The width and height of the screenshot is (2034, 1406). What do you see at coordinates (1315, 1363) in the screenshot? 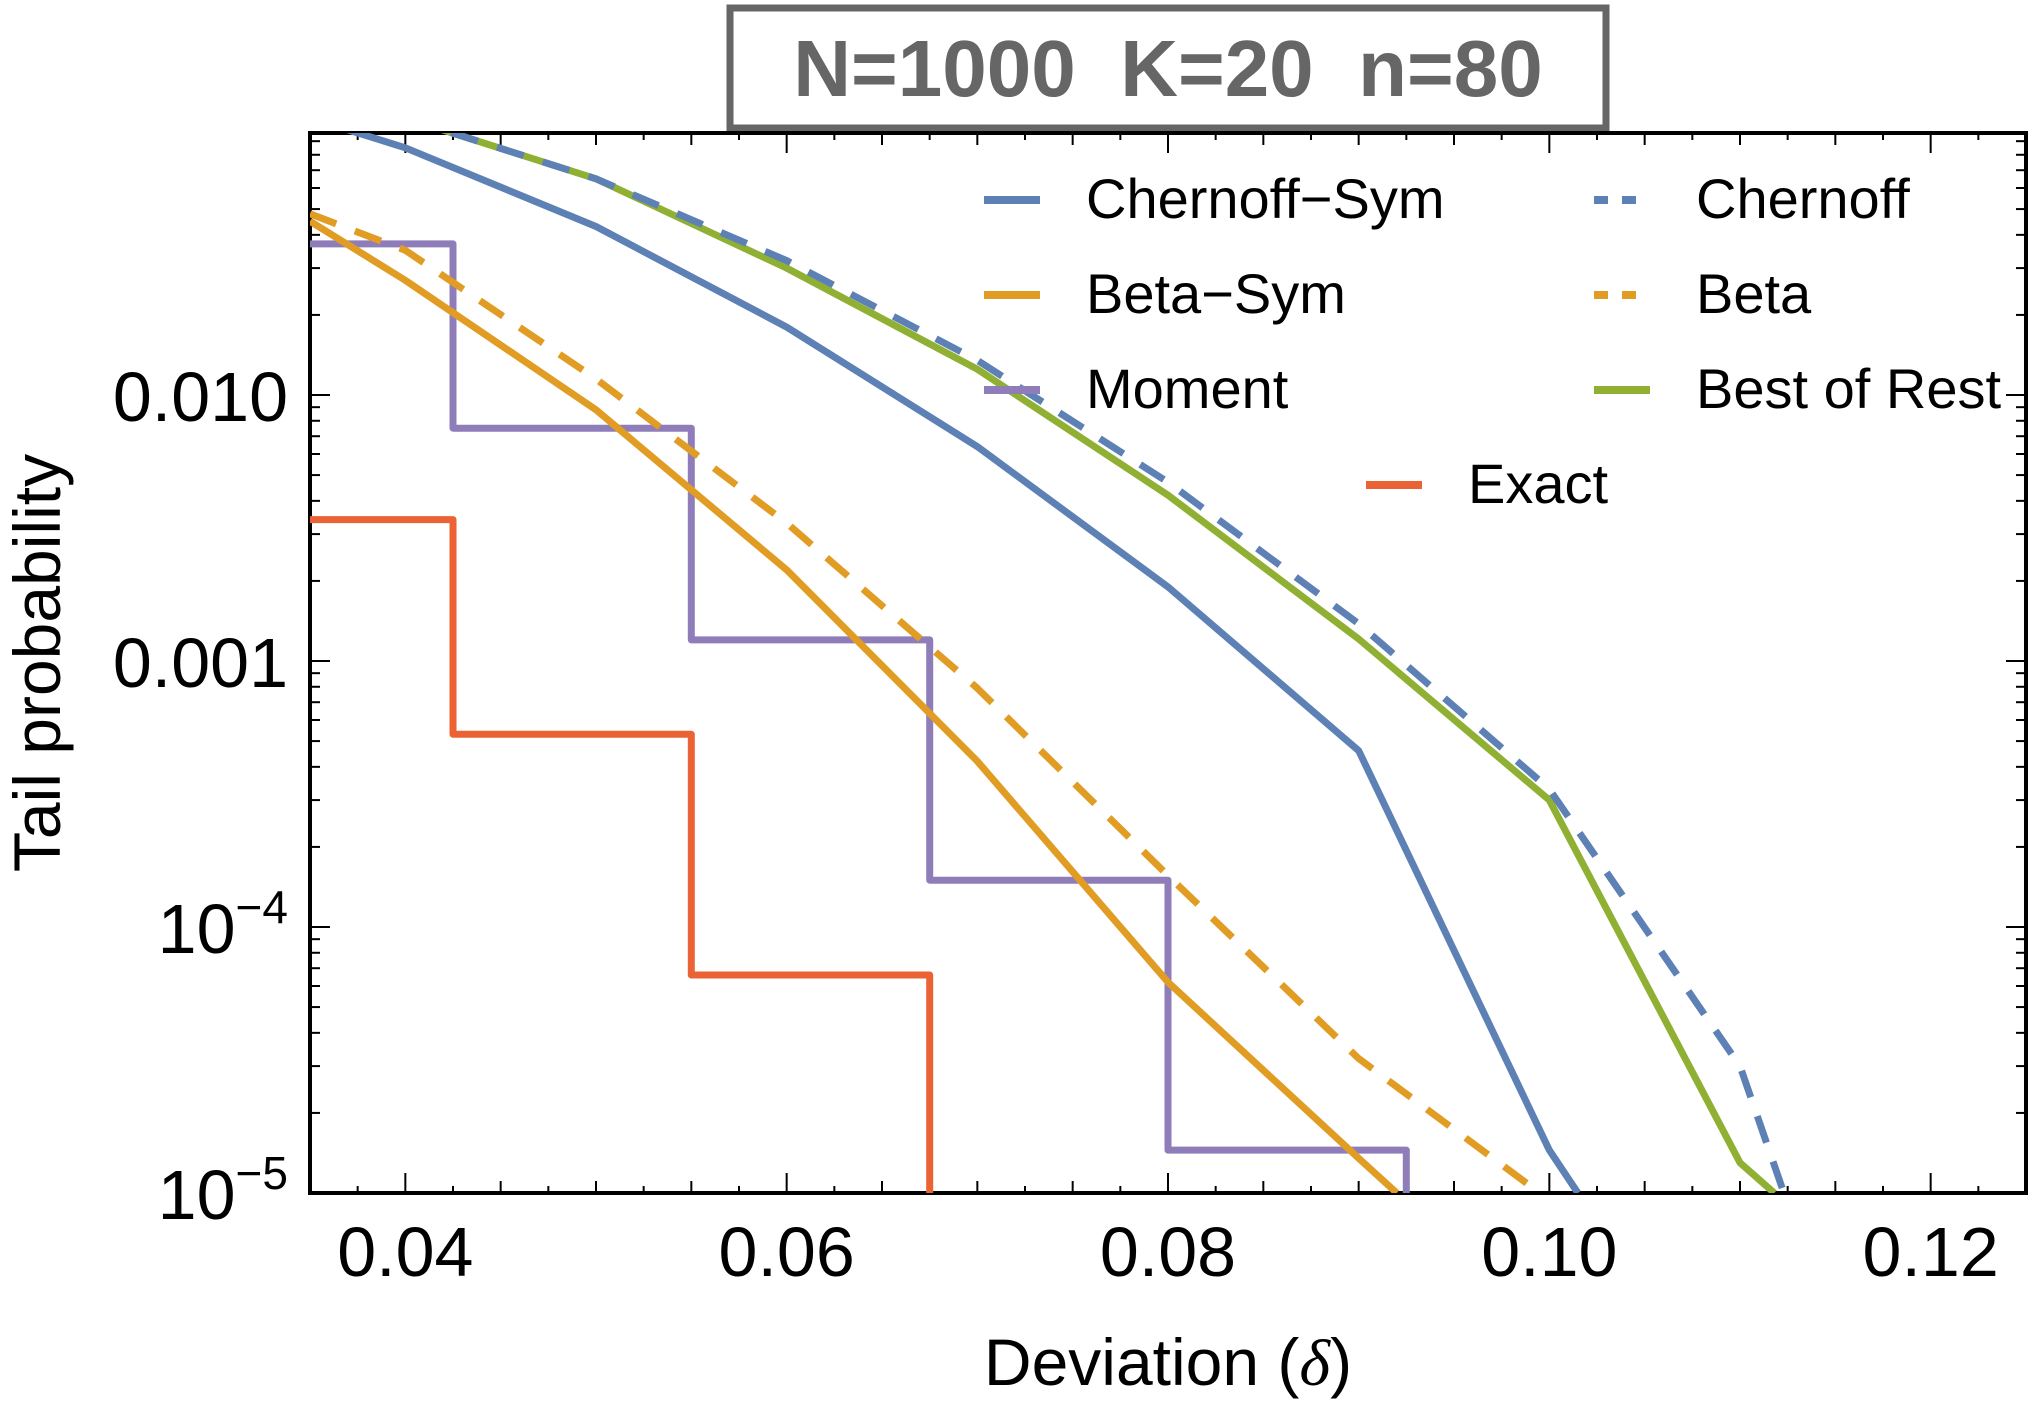
I see `x-axis-delta-symbol: δ` at bounding box center [1315, 1363].